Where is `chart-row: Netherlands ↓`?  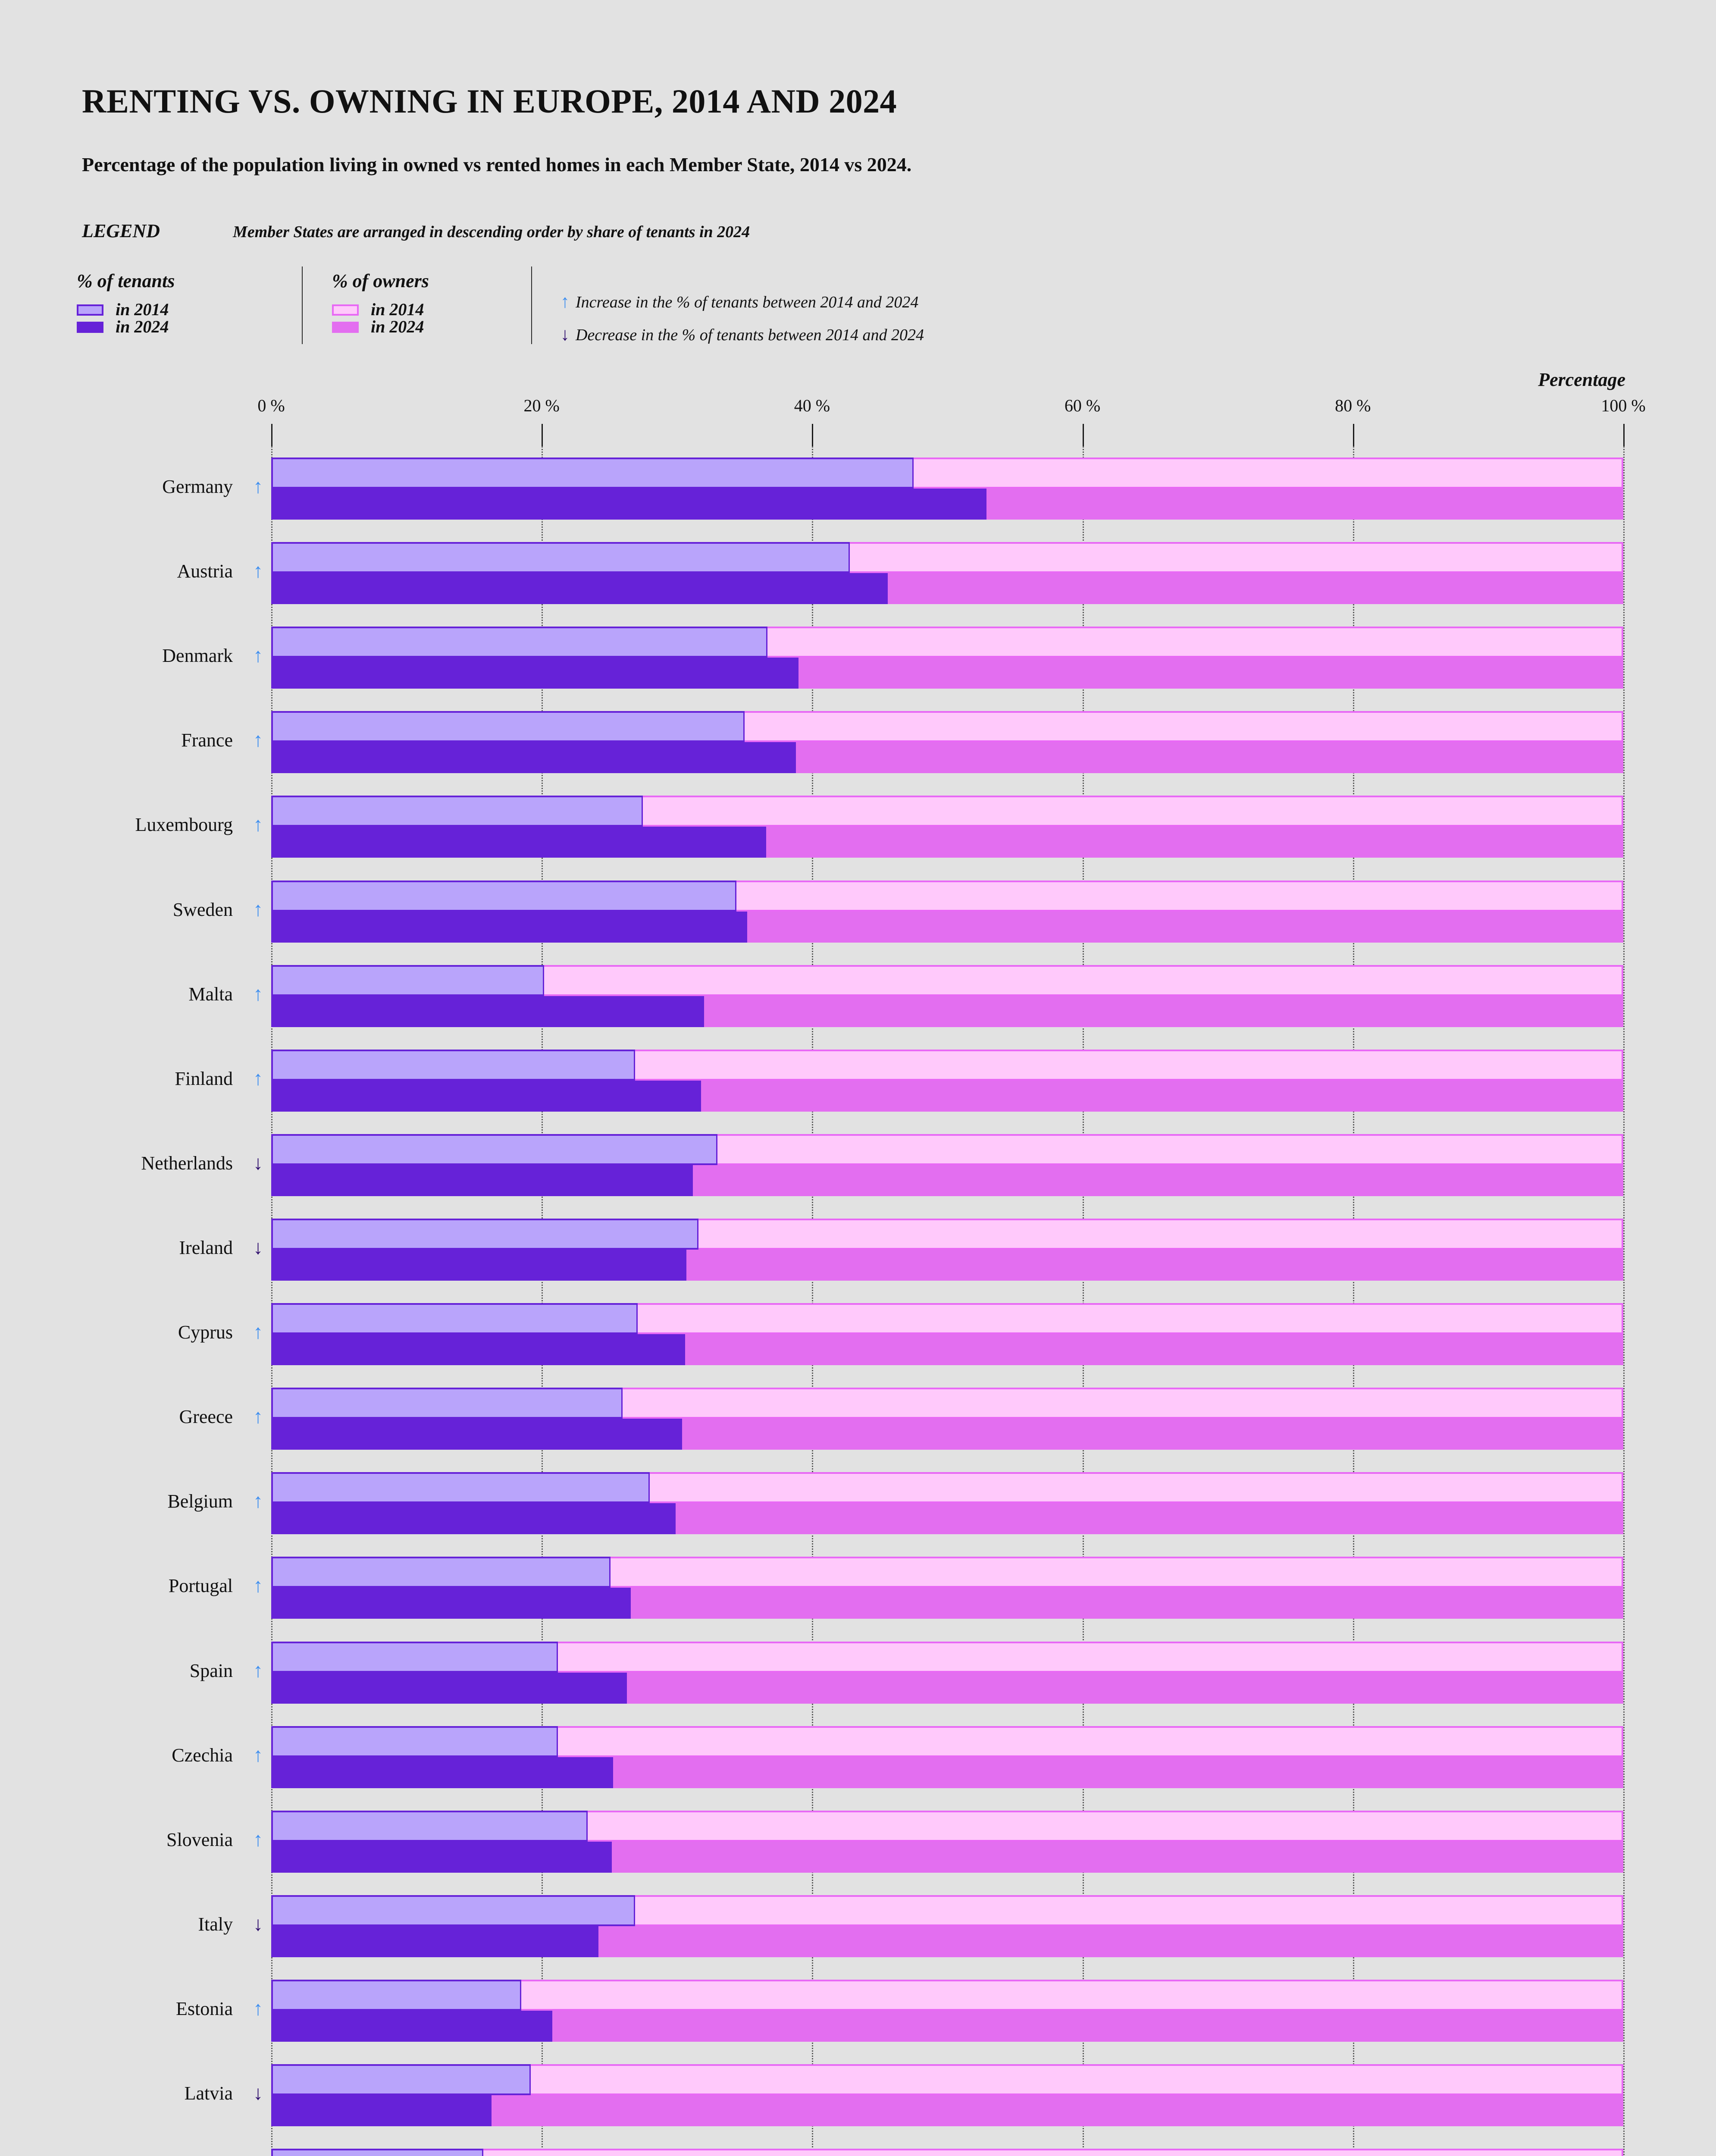 chart-row: Netherlands ↓ is located at coordinates (882, 1165).